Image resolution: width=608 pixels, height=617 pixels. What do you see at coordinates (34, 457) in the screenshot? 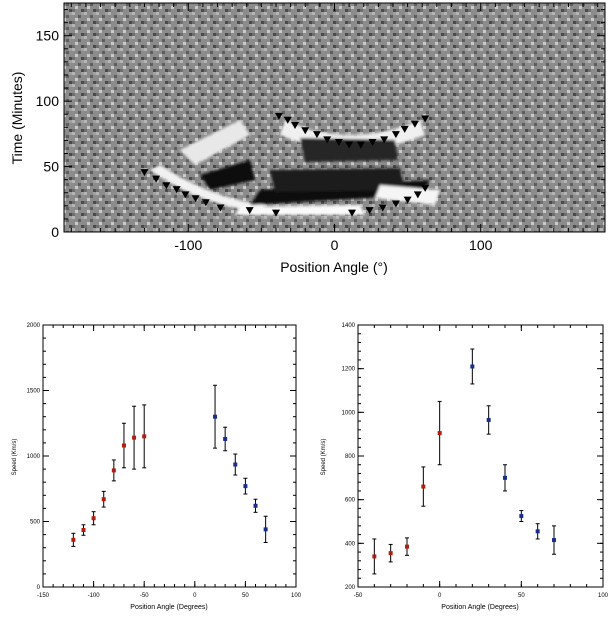
I see `left-y-tick-label: 1000` at bounding box center [34, 457].